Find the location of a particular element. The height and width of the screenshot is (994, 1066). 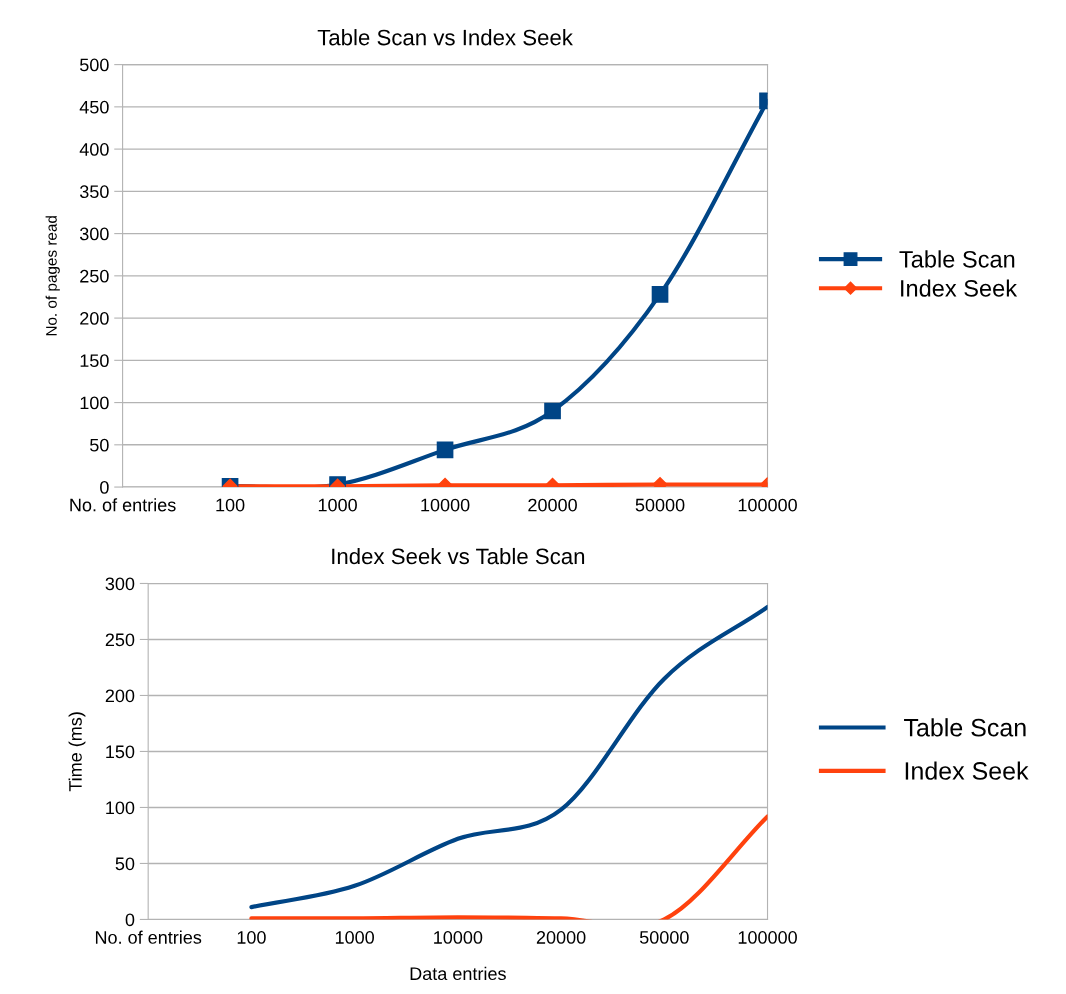

y-tick-label: 400 is located at coordinates (94, 149).